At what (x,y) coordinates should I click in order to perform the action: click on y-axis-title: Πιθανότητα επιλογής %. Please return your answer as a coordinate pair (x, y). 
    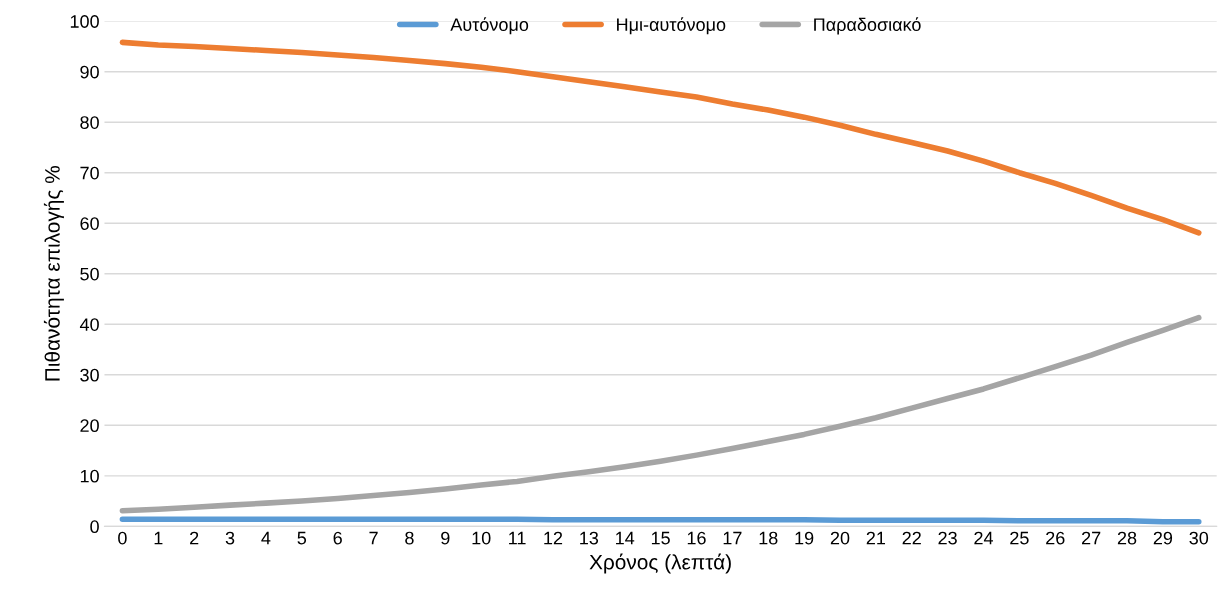
    Looking at the image, I should click on (53, 273).